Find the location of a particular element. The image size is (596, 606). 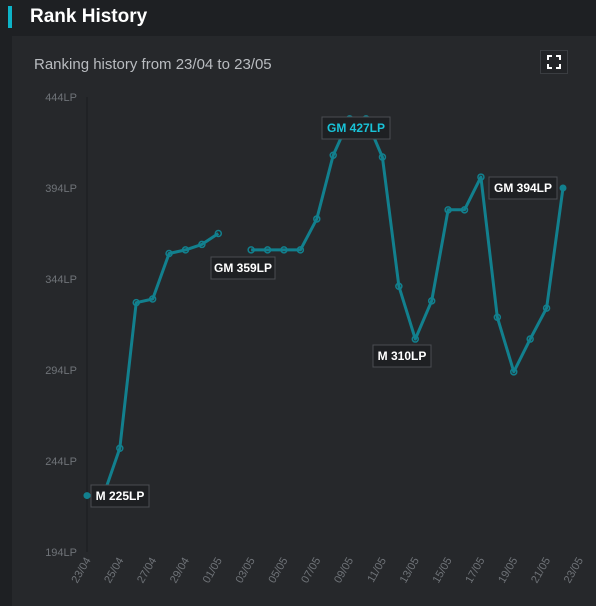

x-tick-label: 19/05 is located at coordinates (508, 571).